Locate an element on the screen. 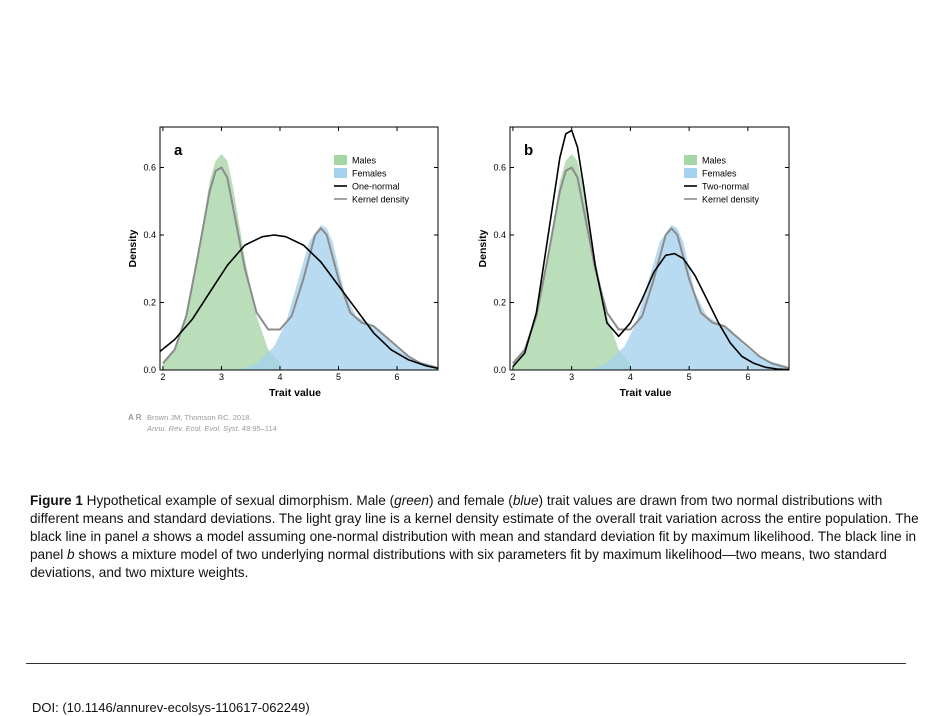 The width and height of the screenshot is (938, 716). caption-italic: b is located at coordinates (71, 554).